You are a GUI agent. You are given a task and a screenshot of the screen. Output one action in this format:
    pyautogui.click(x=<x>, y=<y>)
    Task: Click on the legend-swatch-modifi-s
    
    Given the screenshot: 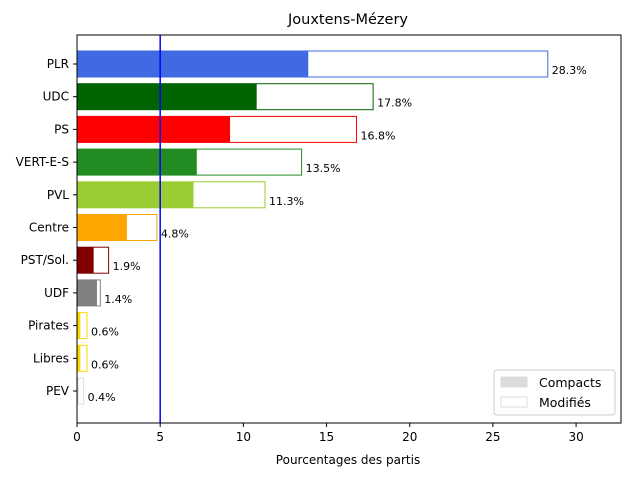 What is the action you would take?
    pyautogui.click(x=514, y=402)
    